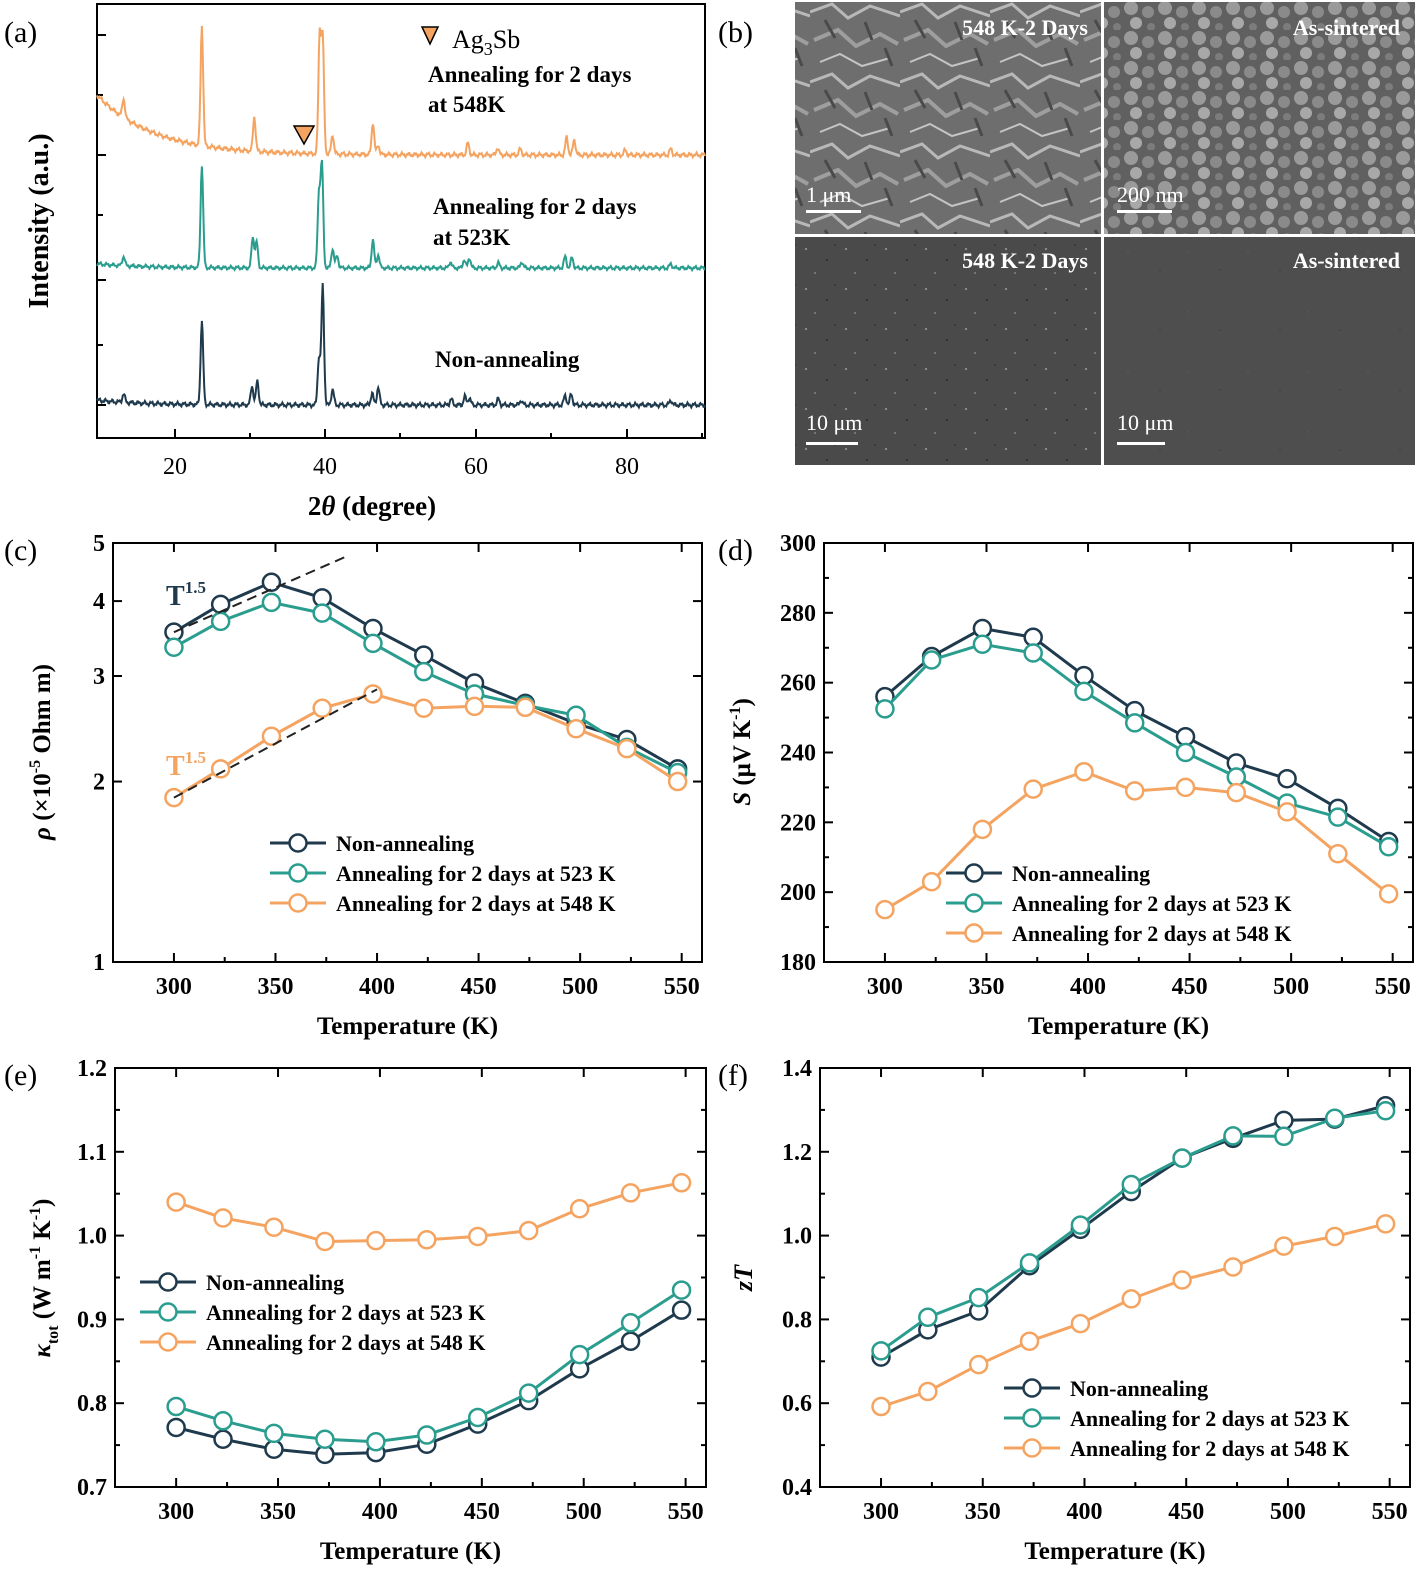  I want to click on y-tick-label: 1.2, so click(797, 1153).